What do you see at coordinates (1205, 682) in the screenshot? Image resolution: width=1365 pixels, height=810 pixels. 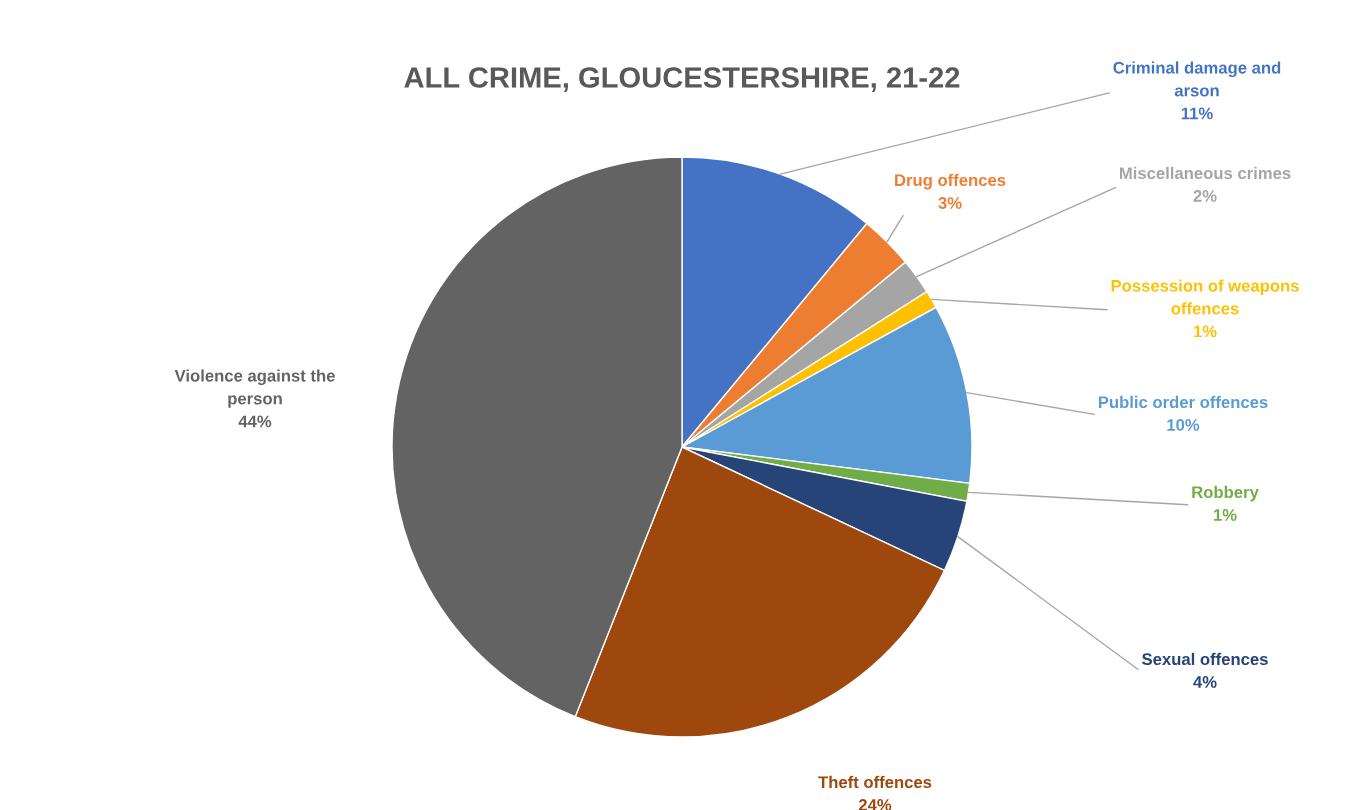 I see `data-label: 4%` at bounding box center [1205, 682].